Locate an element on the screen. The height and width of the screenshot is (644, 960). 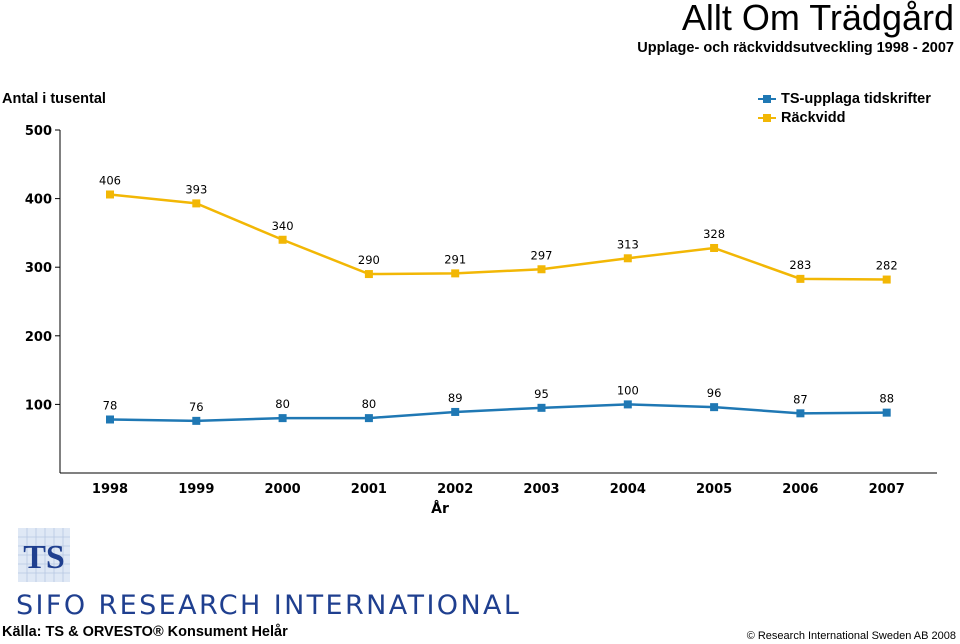
x-tick-label-2000: 2000 is located at coordinates (283, 489).